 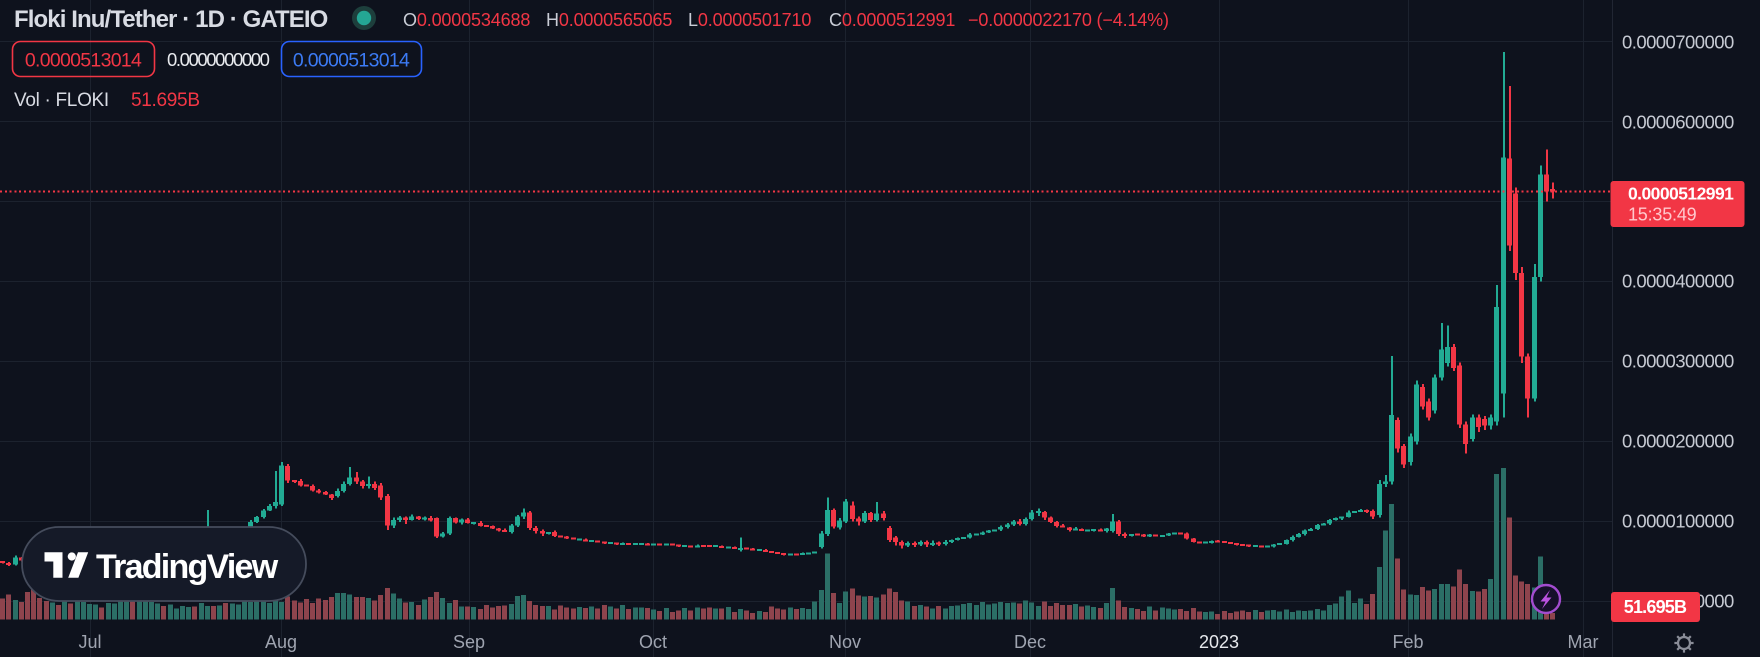 I want to click on svg-text: Vol · FLOKI, so click(x=61, y=100).